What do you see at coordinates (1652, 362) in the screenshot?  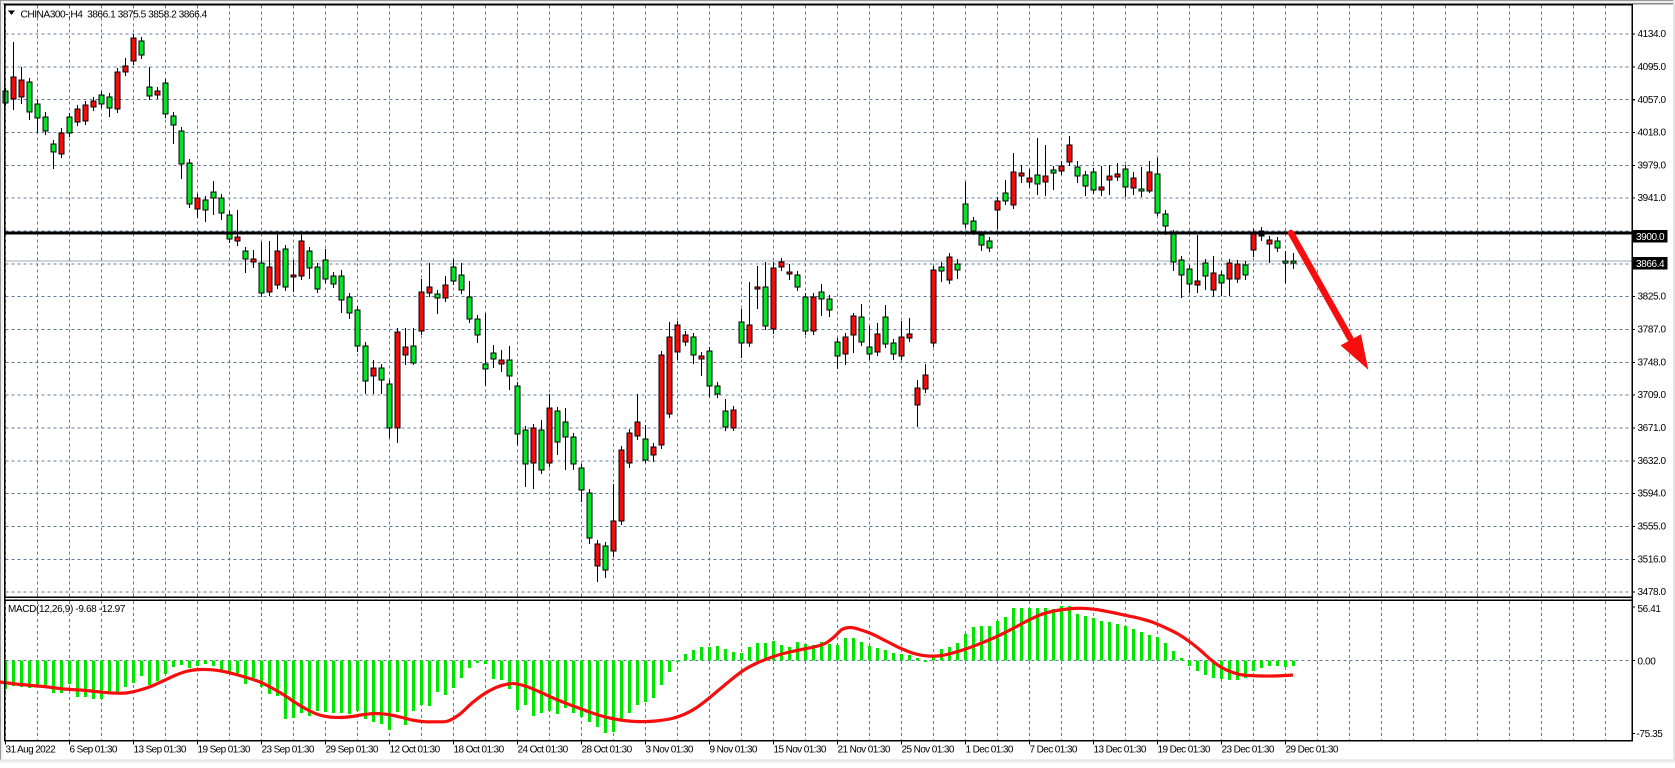 I see `svg-text: 3748.0` at bounding box center [1652, 362].